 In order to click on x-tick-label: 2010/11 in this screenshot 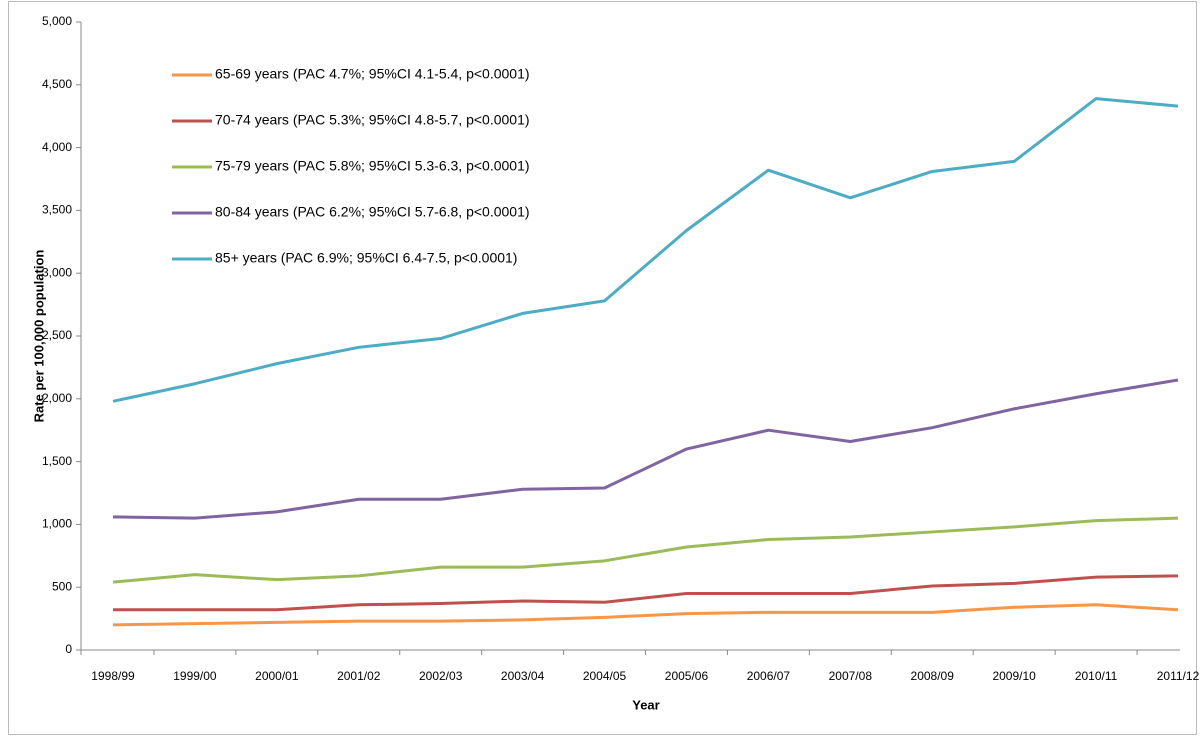, I will do `click(1096, 676)`.